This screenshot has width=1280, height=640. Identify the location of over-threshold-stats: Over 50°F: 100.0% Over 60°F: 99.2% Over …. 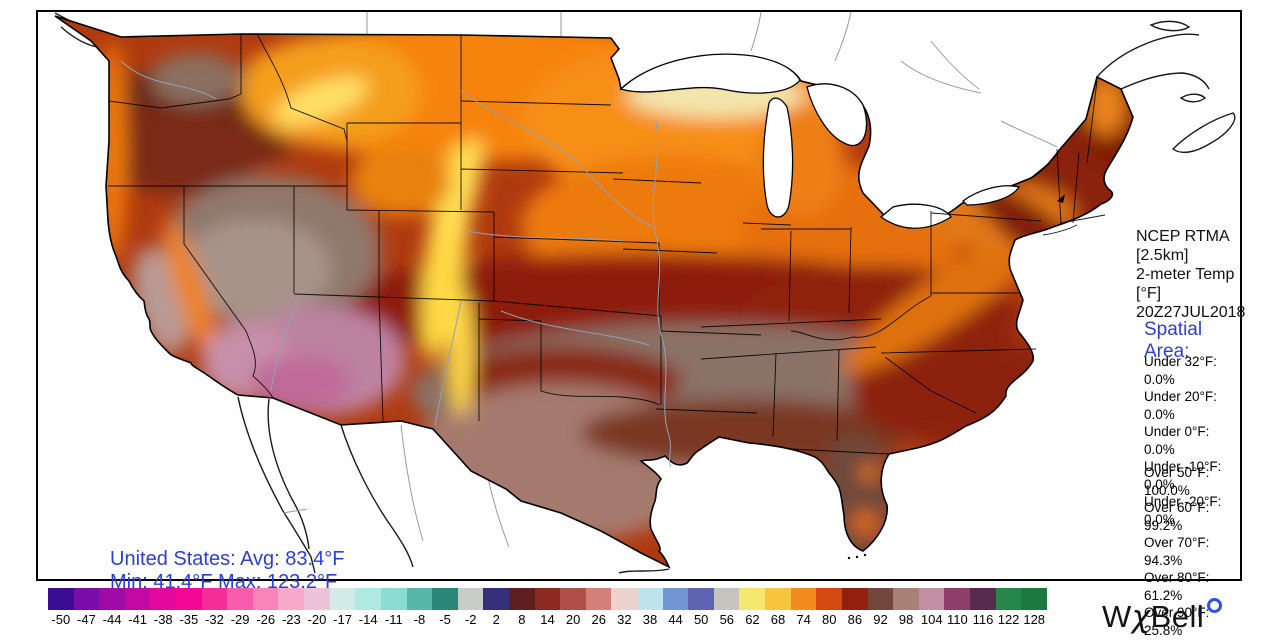
(1192, 552).